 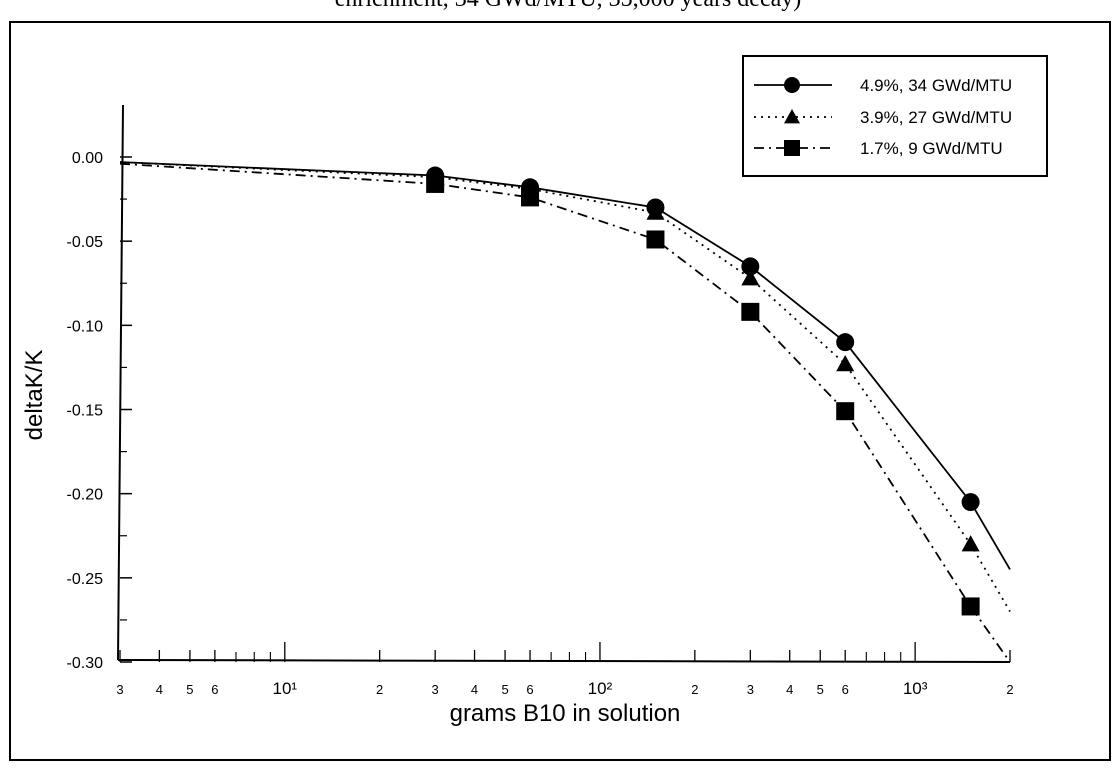 I want to click on y-tick-label-3: -0.15, so click(x=85, y=411).